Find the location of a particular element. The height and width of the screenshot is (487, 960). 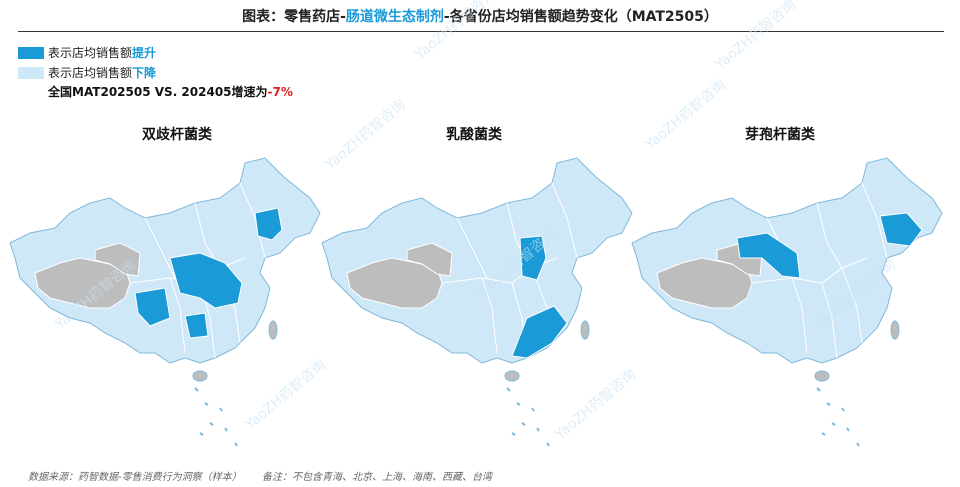

legend-down: 表示店均销售额 下降 is located at coordinates (87, 72).